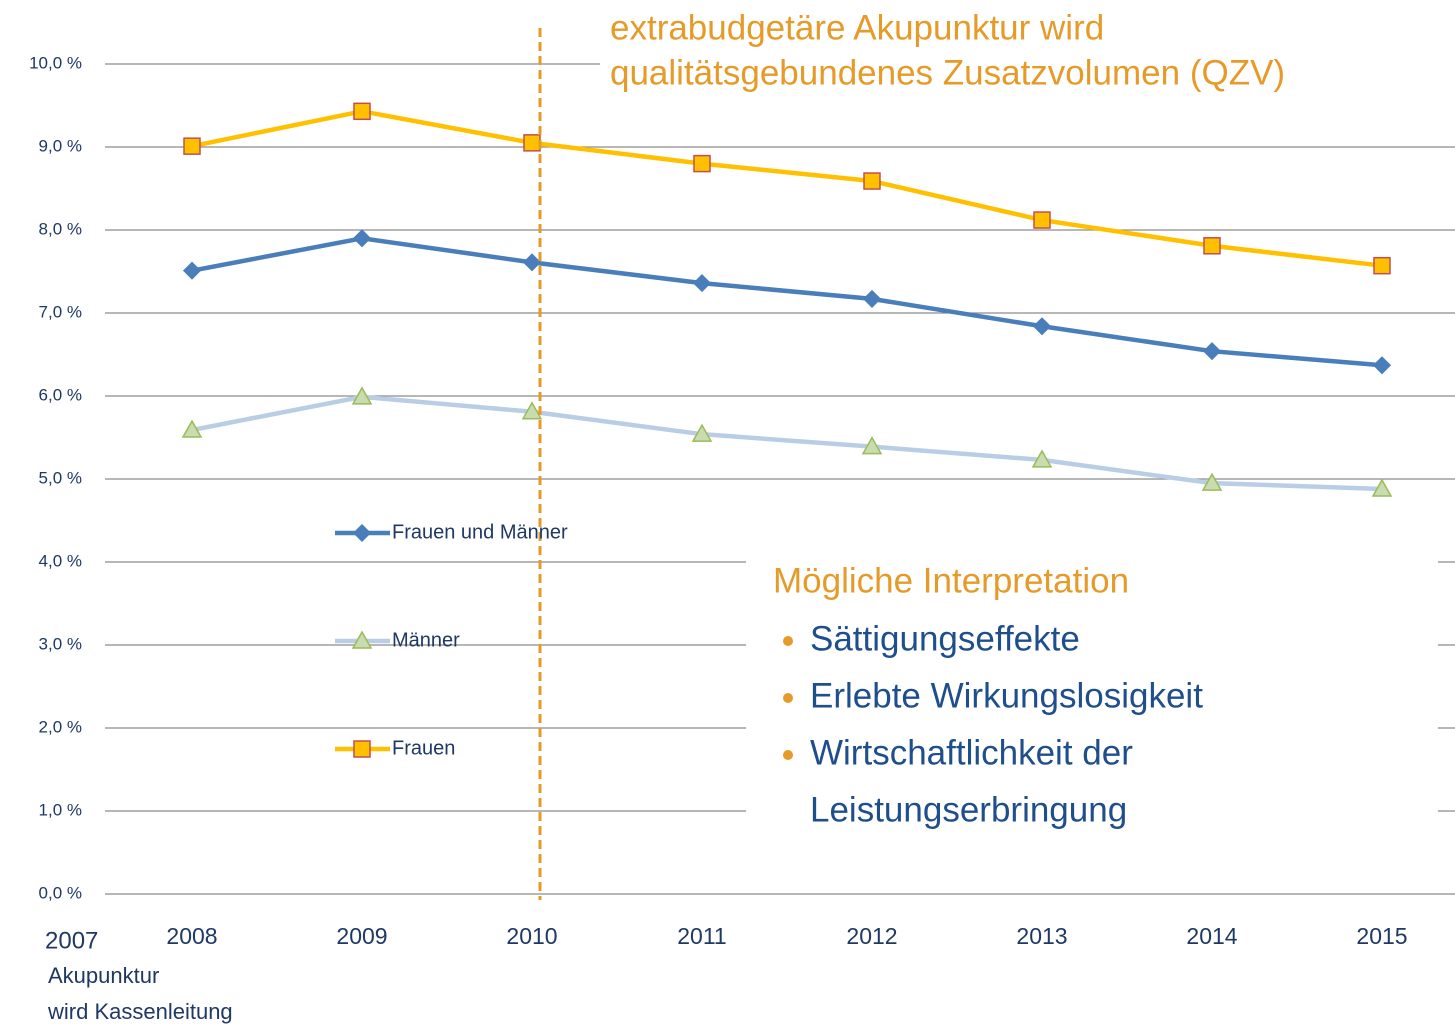 This screenshot has width=1455, height=1034. I want to click on y-tick-label: 0,0 %, so click(60, 892).